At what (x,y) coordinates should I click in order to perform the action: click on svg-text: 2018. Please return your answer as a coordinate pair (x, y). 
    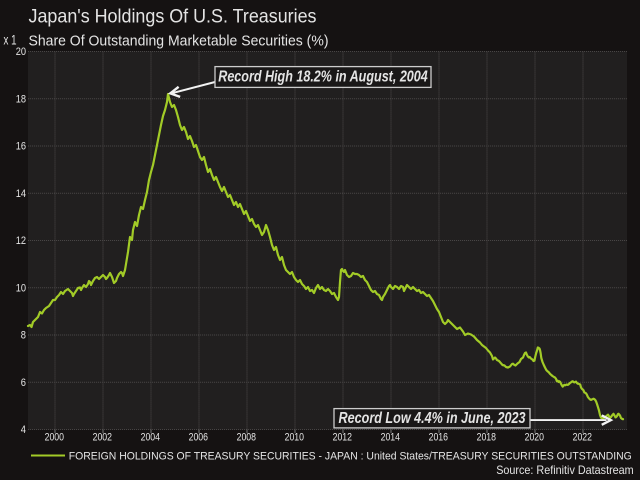
    Looking at the image, I should click on (486, 437).